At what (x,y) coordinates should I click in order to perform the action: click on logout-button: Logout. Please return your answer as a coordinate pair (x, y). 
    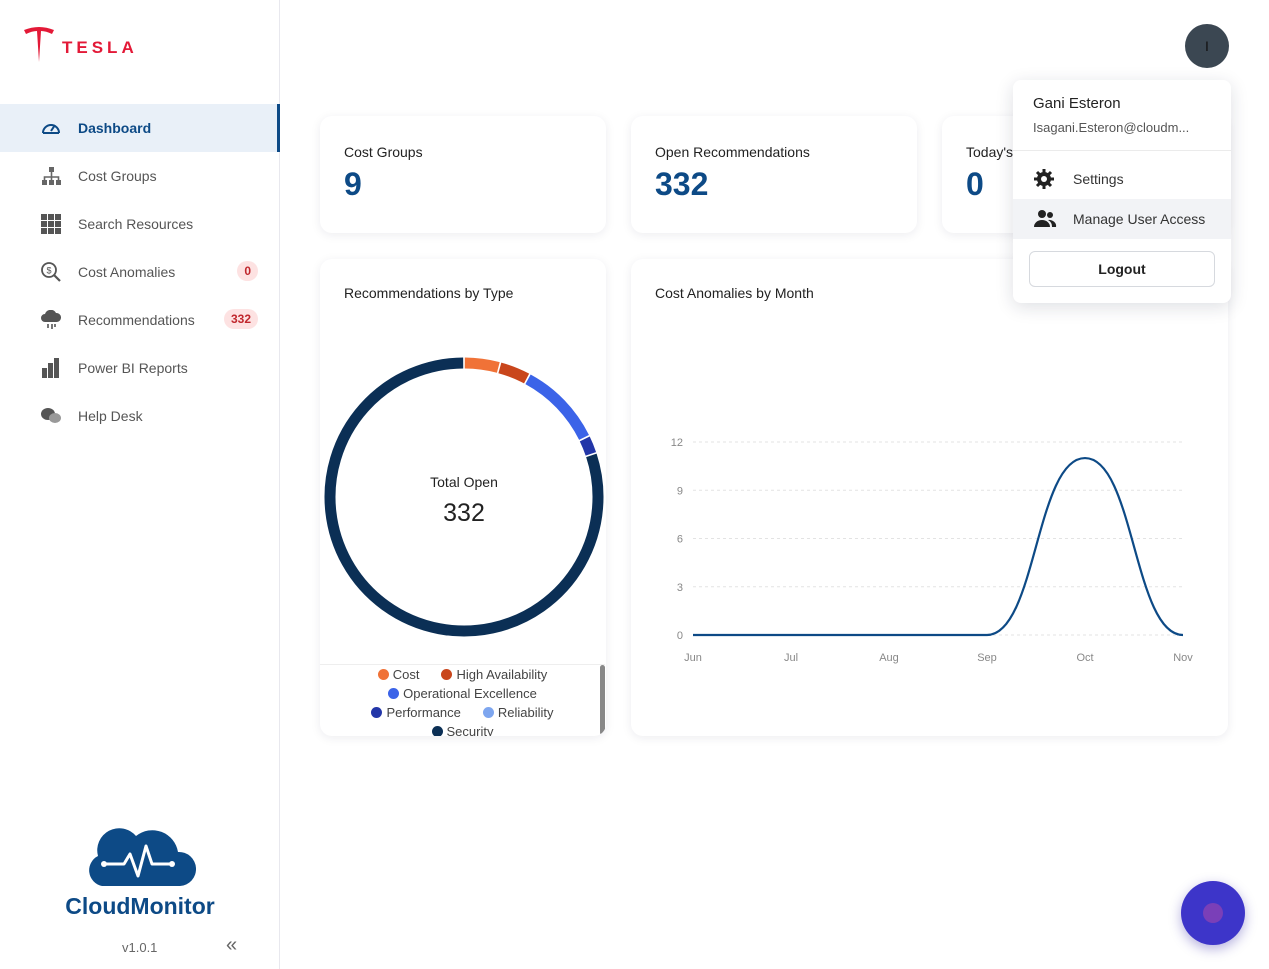
    Looking at the image, I should click on (1122, 269).